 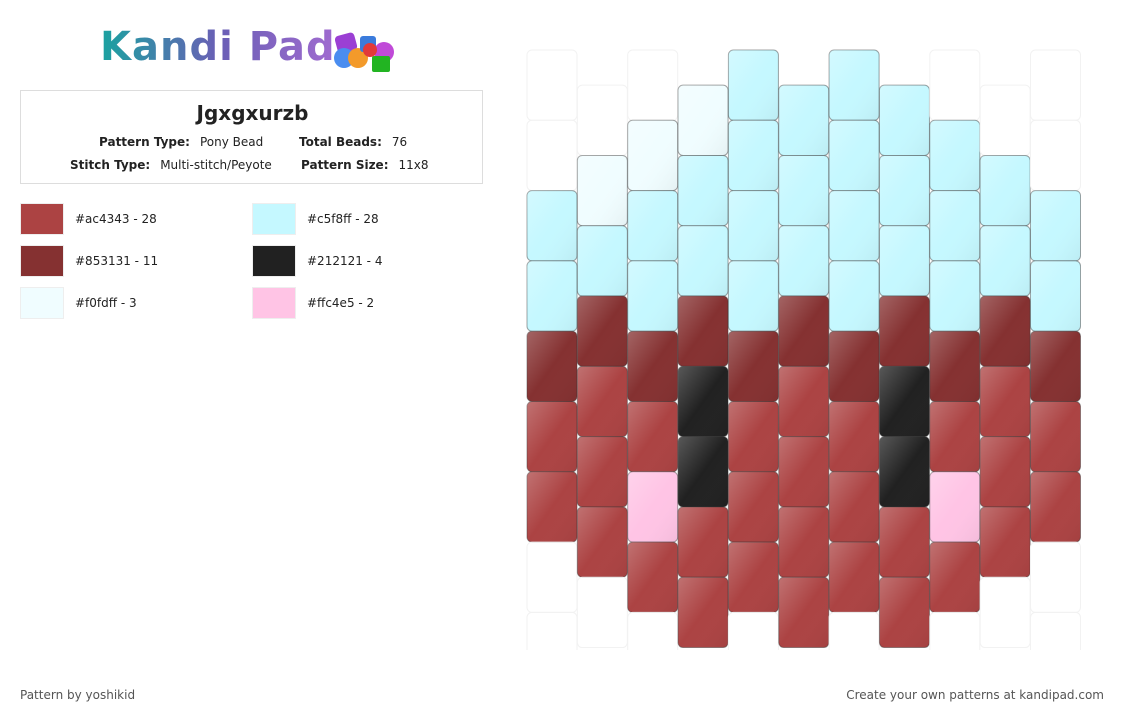 I want to click on legend-label: #c5f8ff - 28, so click(x=343, y=219).